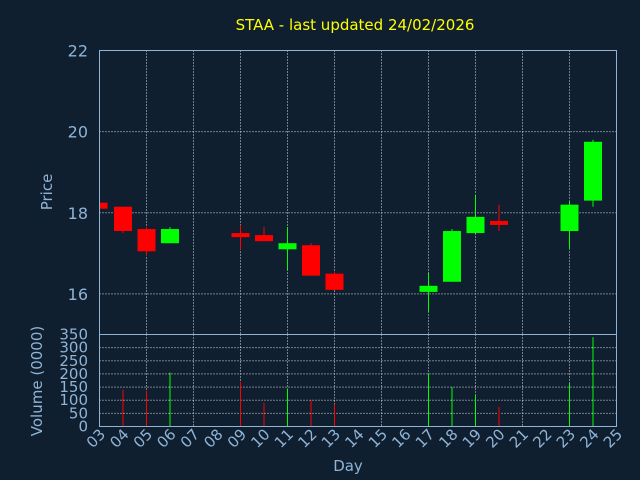  Describe the element at coordinates (73, 335) in the screenshot. I see `volume-tick-label: 350` at that location.